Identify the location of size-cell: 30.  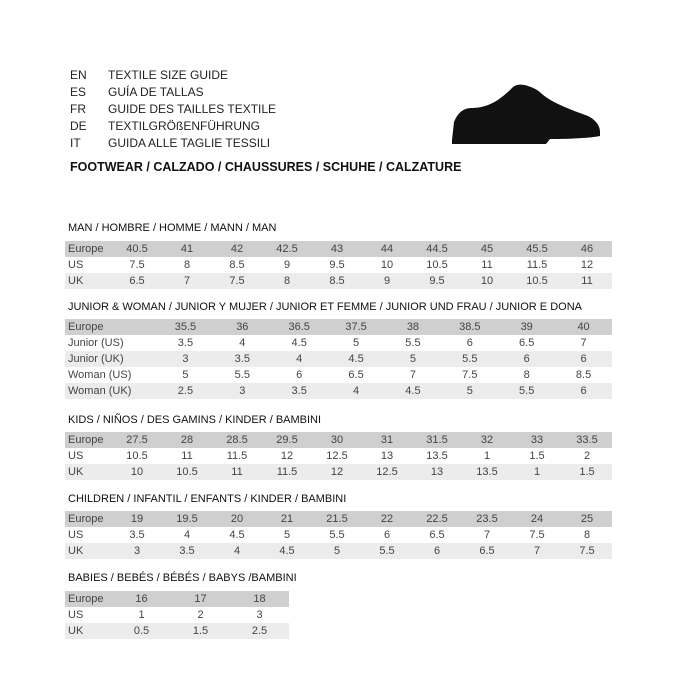
(337, 440).